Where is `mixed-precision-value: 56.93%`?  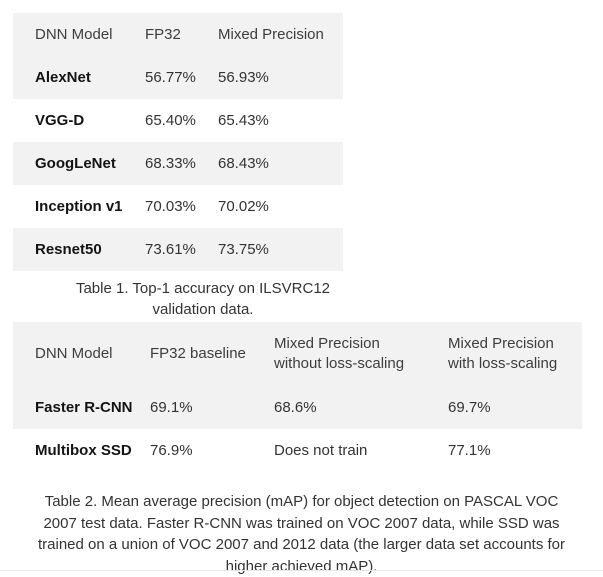 mixed-precision-value: 56.93% is located at coordinates (280, 77).